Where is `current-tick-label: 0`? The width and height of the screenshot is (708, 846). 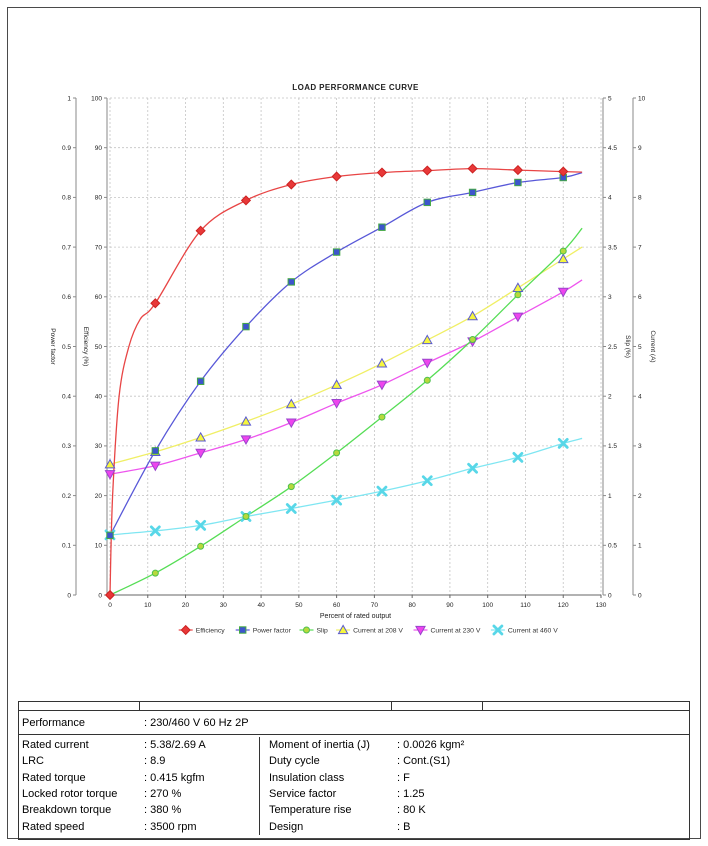 current-tick-label: 0 is located at coordinates (640, 595).